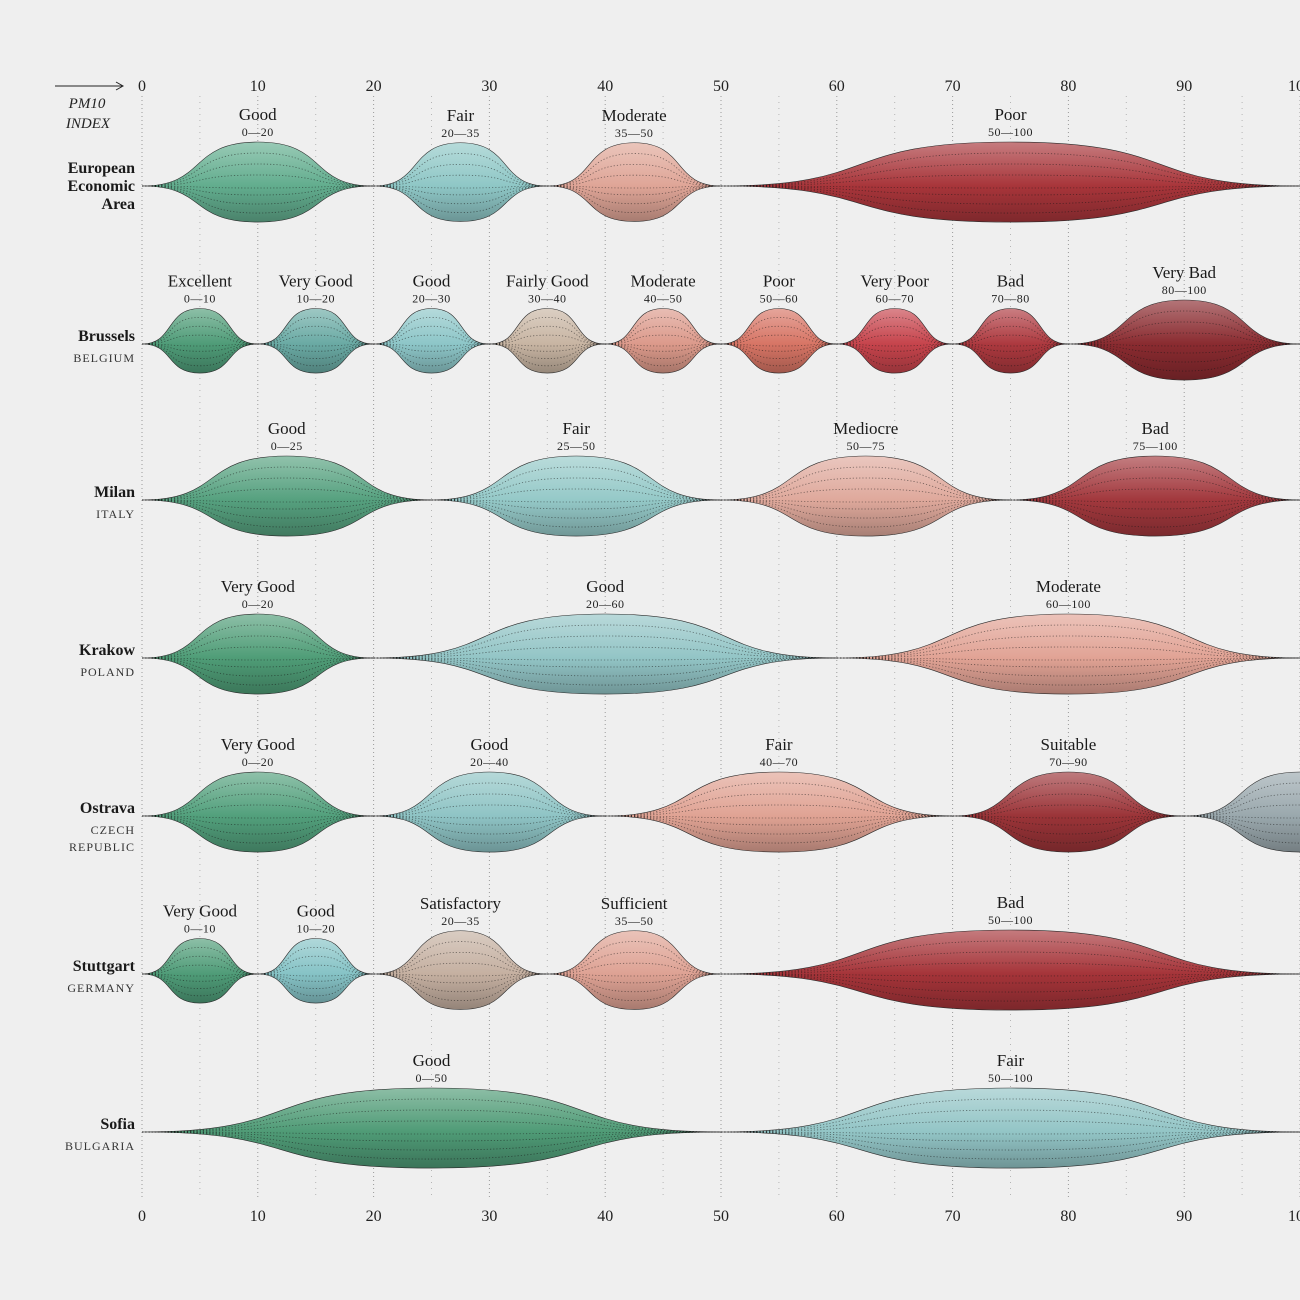  Describe the element at coordinates (101, 186) in the screenshot. I see `city-name: Economic` at that location.